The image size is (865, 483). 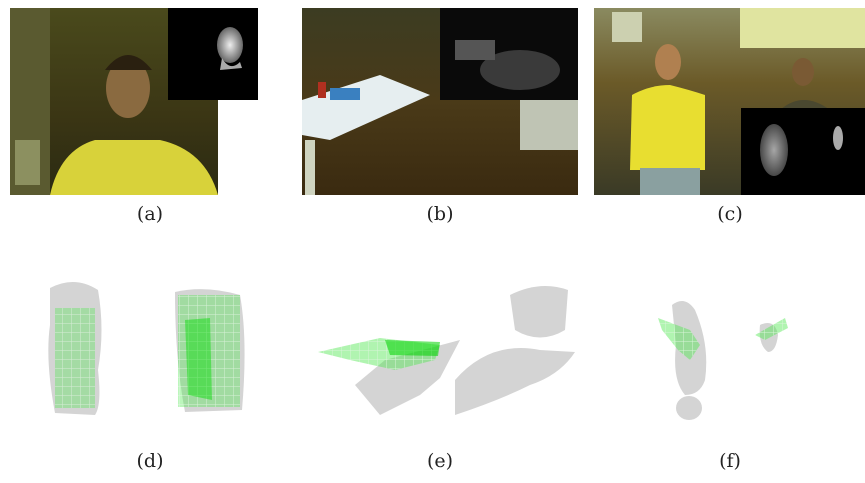 I want to click on panel-label: (b), so click(x=440, y=214).